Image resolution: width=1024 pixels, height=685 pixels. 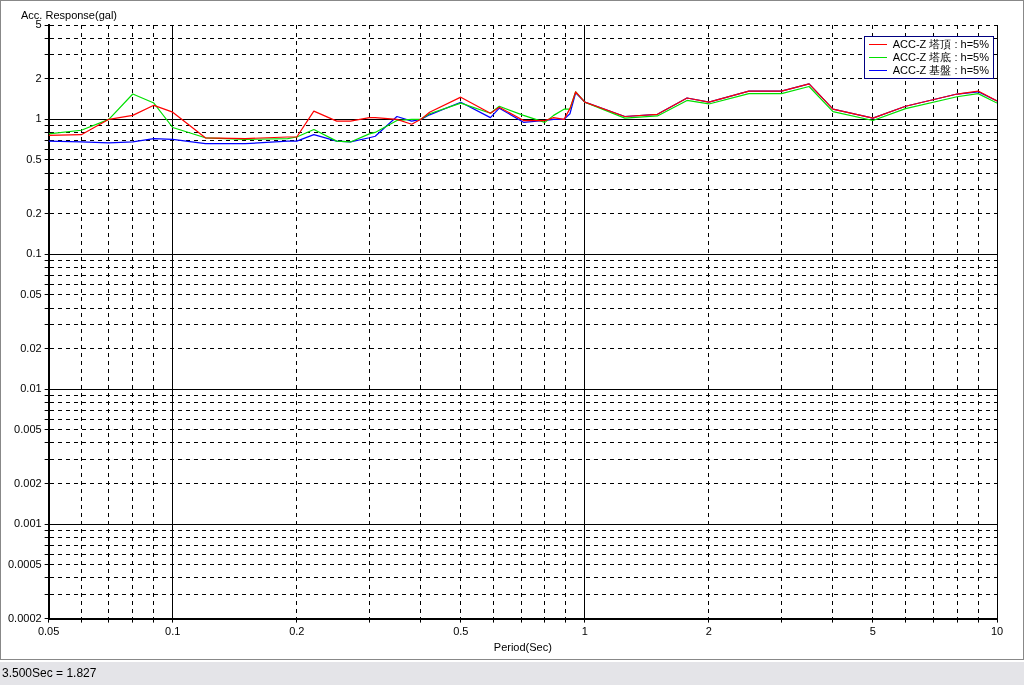 I want to click on y-tick-label: 0.001, so click(x=28, y=523).